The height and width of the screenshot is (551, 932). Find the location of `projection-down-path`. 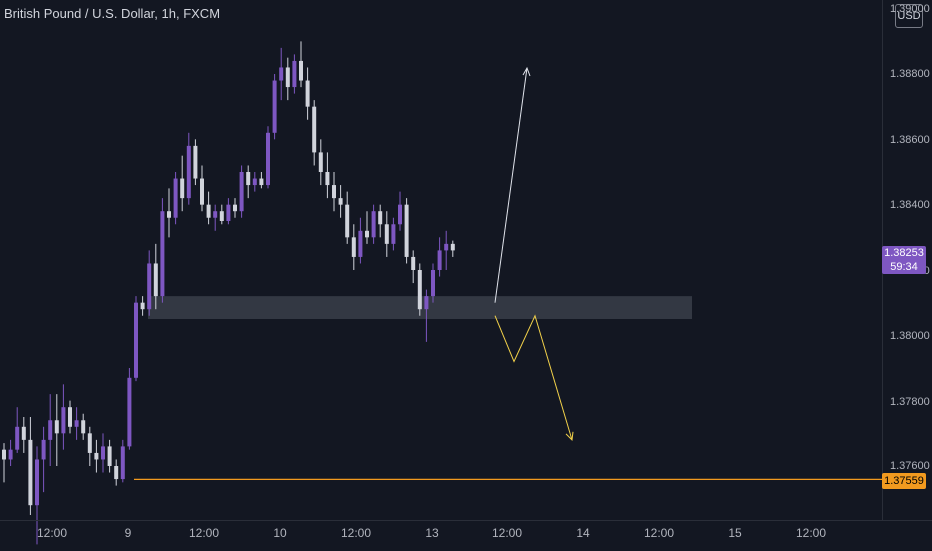

projection-down-path is located at coordinates (533, 377).